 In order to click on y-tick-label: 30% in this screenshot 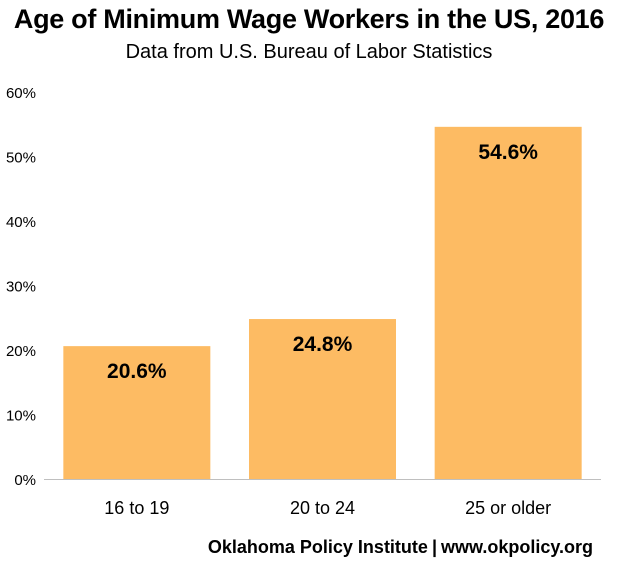, I will do `click(21, 287)`.